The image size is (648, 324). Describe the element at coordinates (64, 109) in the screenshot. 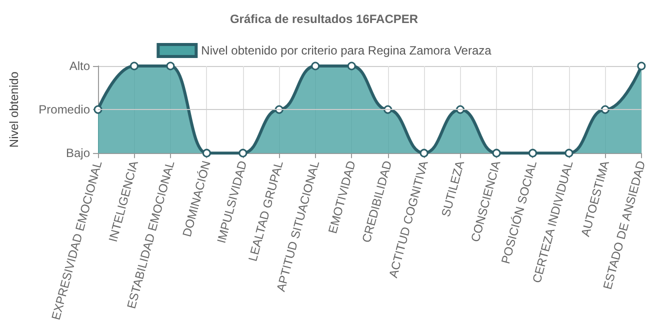

I see `category-label: Promedio` at that location.